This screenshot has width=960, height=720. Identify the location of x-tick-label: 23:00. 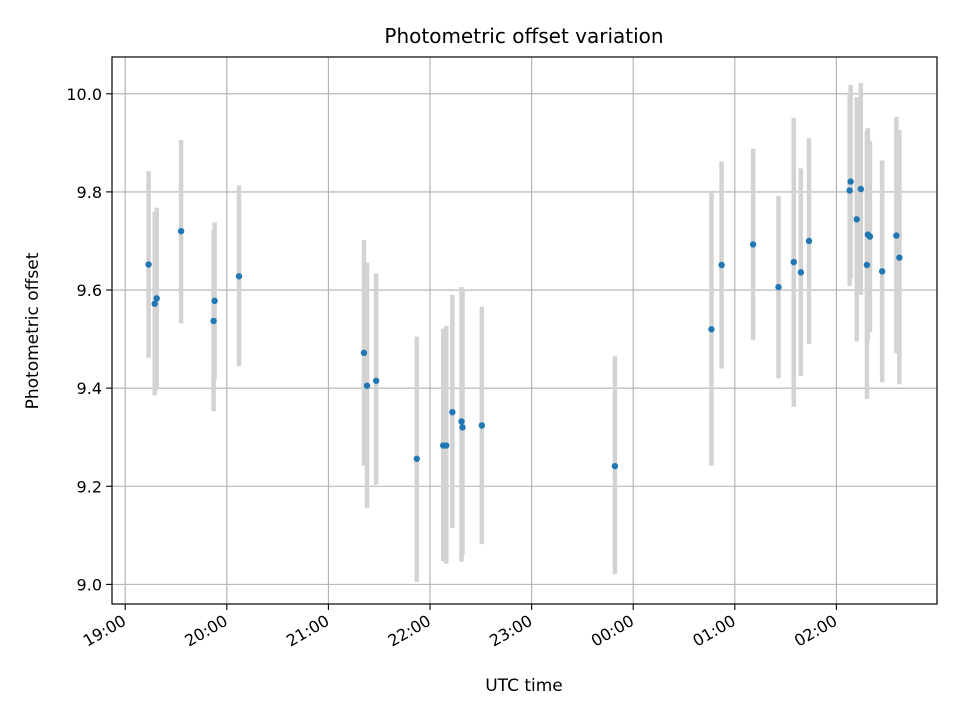
(510, 631).